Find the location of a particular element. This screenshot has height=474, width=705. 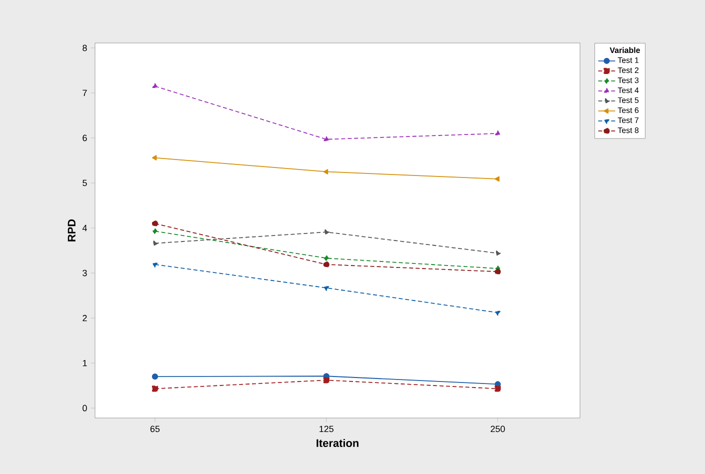

y-tick-label: 4 is located at coordinates (84, 228).